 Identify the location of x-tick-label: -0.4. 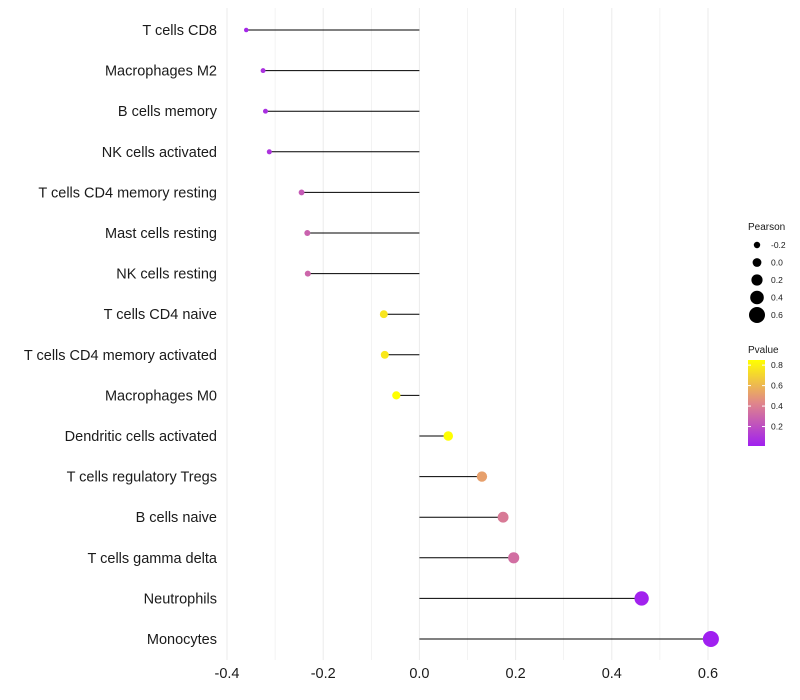
(227, 674).